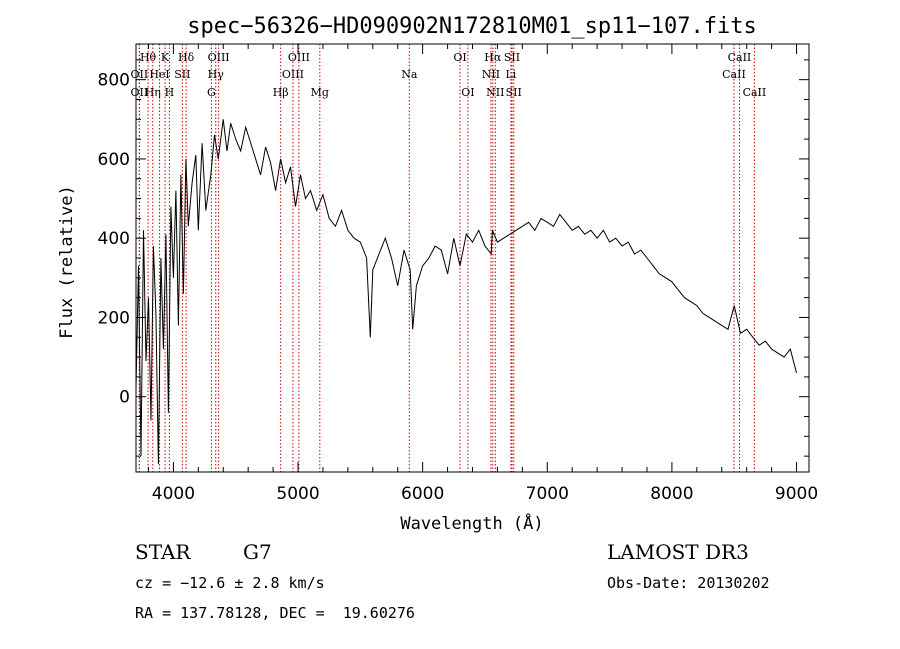 This screenshot has height=649, width=900. I want to click on object-class: STAR, so click(163, 552).